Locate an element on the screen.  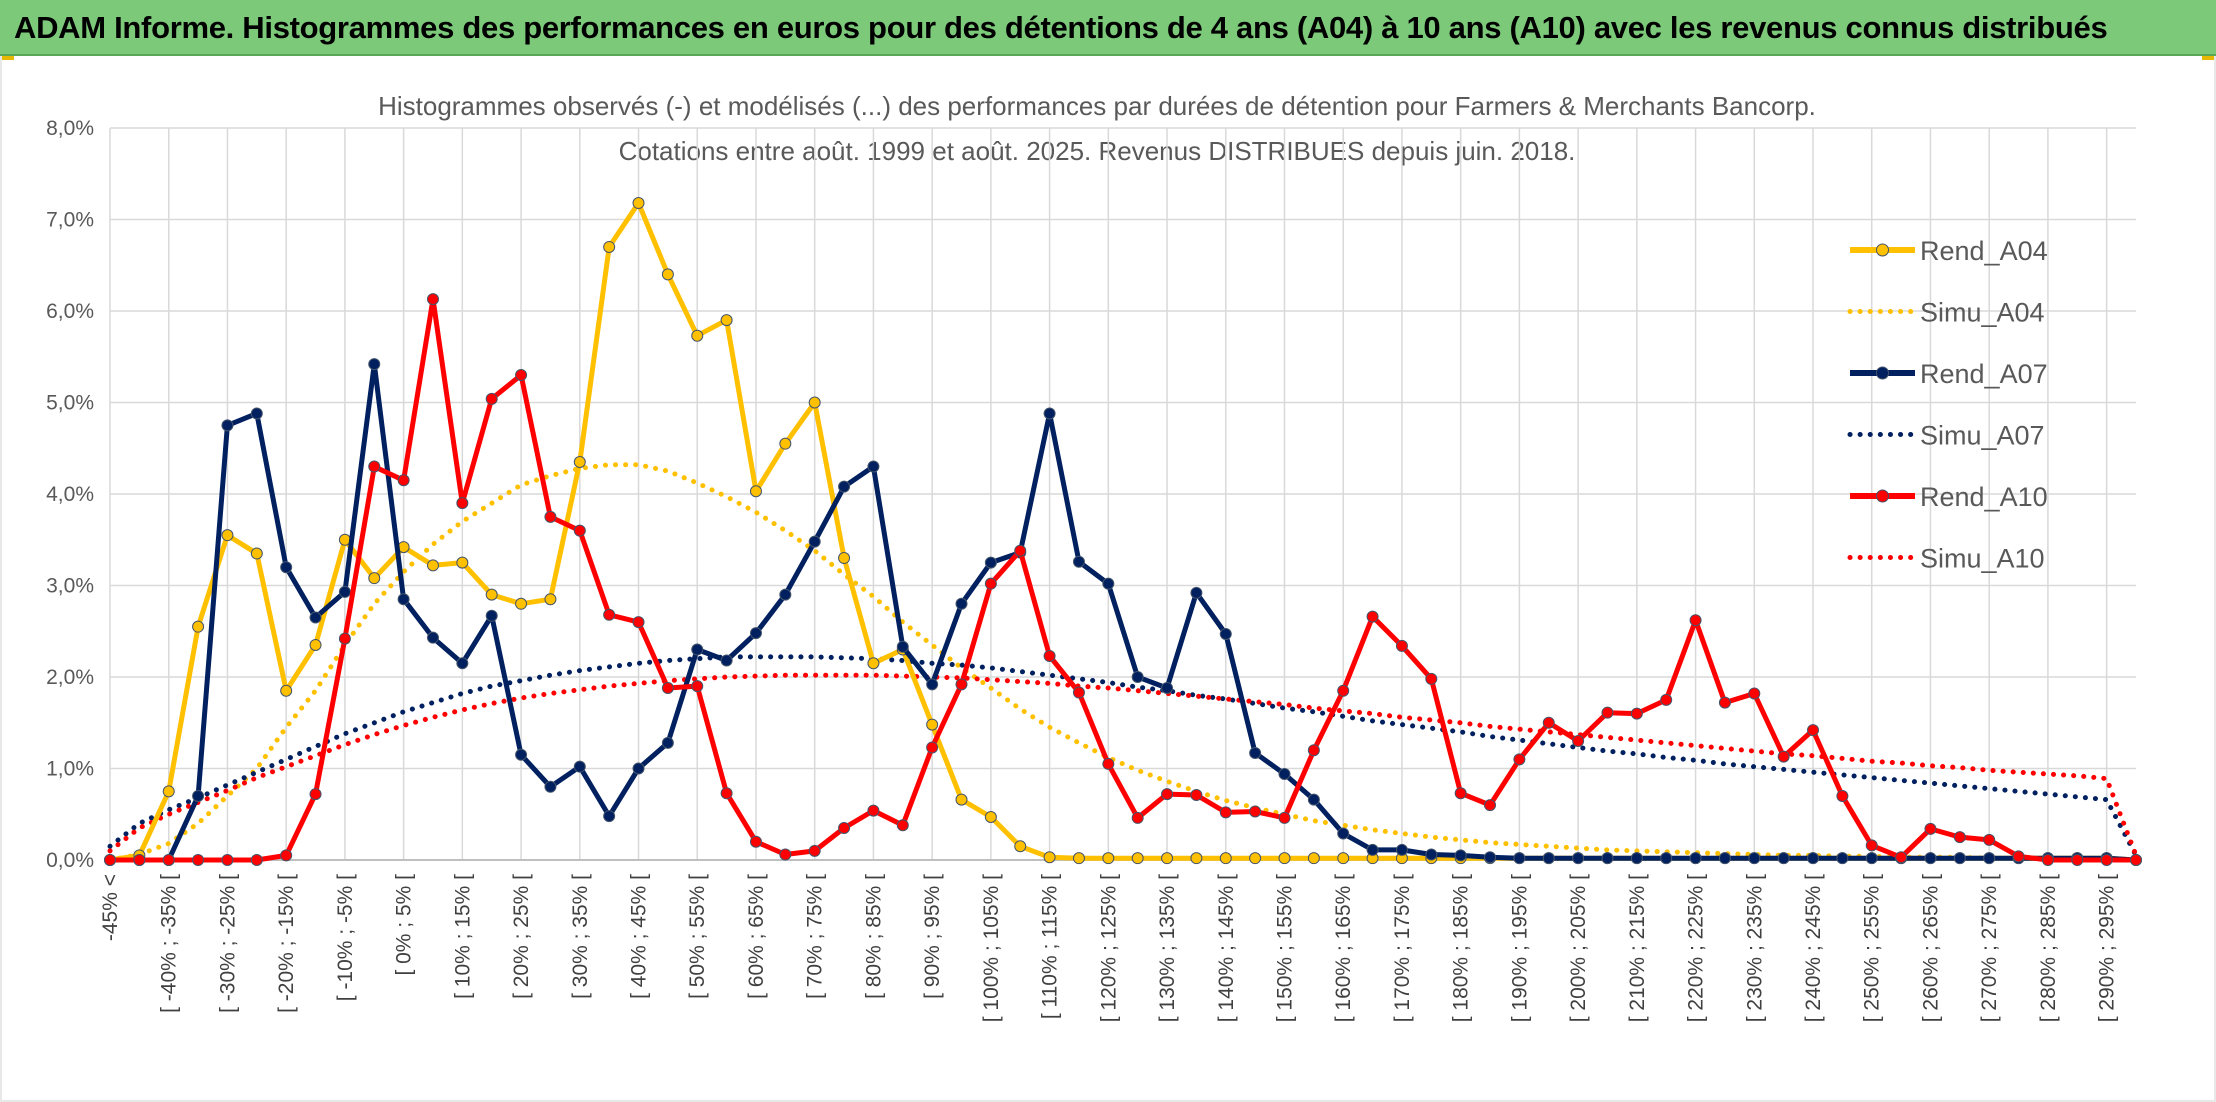
x-tick-label: [ 30% ; 35% [ is located at coordinates (580, 936).